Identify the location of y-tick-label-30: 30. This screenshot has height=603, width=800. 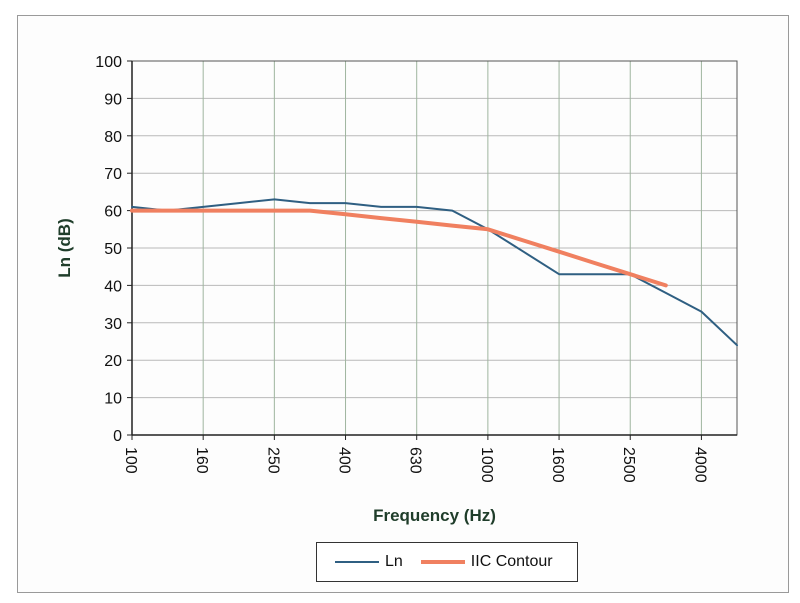
(113, 324).